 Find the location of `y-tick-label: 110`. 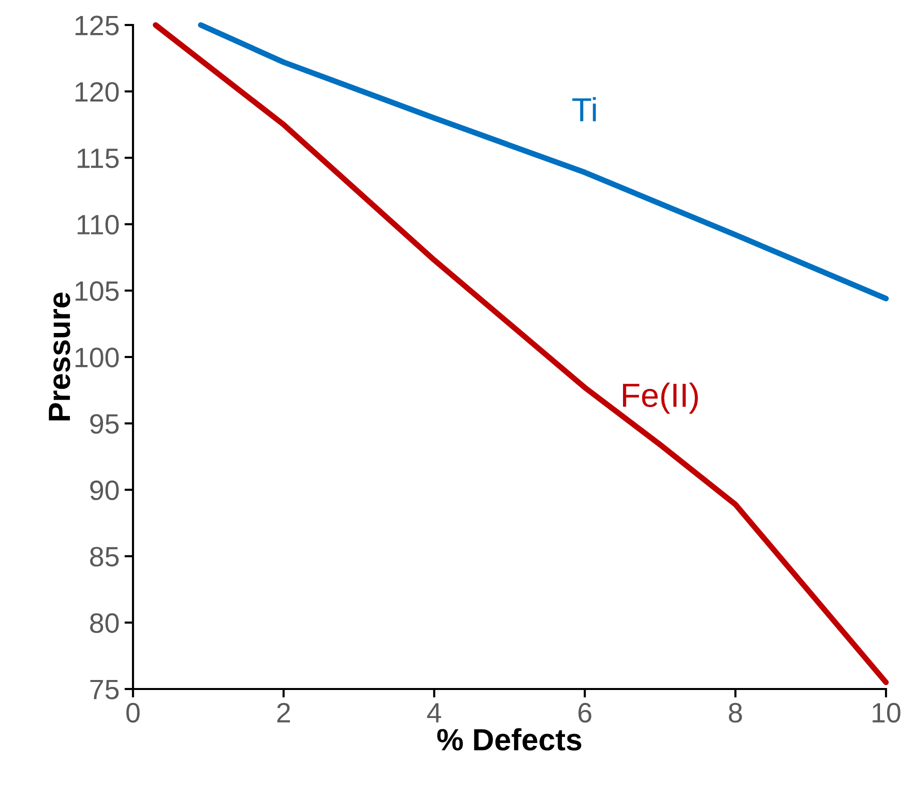

y-tick-label: 110 is located at coordinates (98, 224).